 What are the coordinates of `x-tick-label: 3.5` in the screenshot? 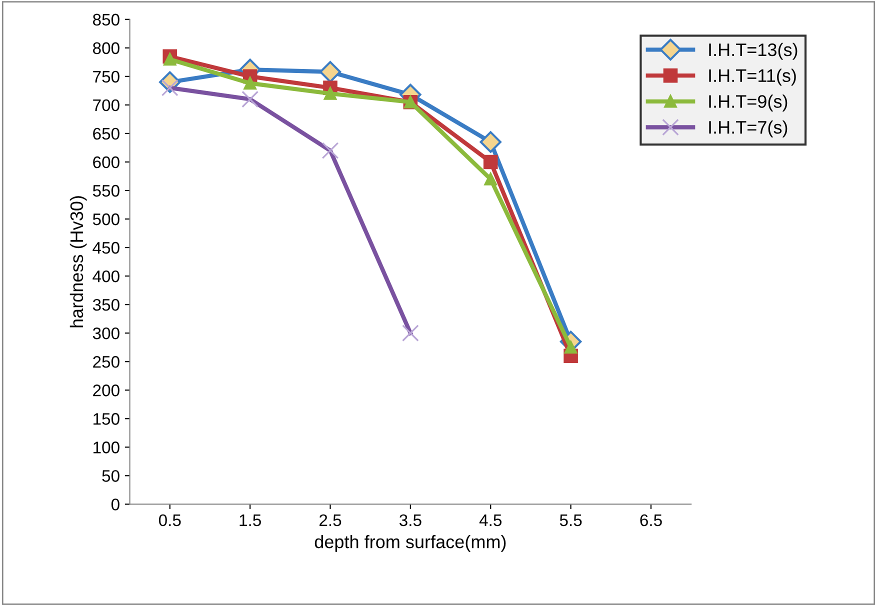 It's located at (410, 520).